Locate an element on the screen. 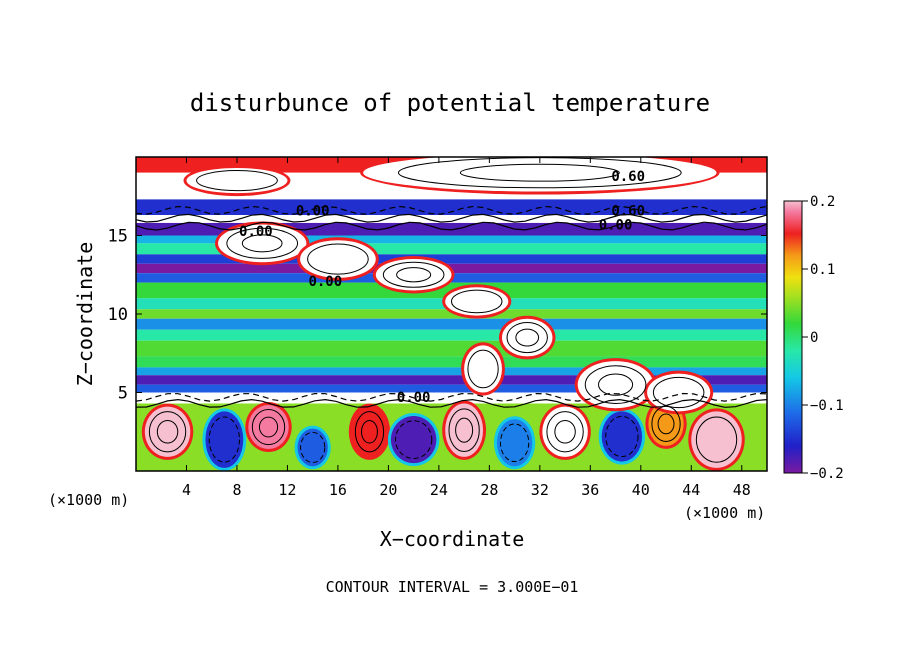 This screenshot has width=904, height=654. colorbar-tick-label: 0.1 is located at coordinates (822, 270).